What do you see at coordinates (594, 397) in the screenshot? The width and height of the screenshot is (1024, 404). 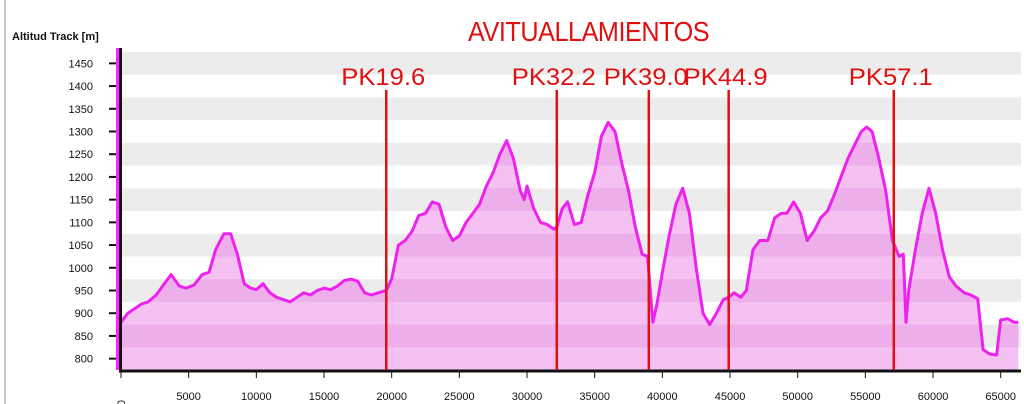 I see `x-tick-label: 35000` at bounding box center [594, 397].